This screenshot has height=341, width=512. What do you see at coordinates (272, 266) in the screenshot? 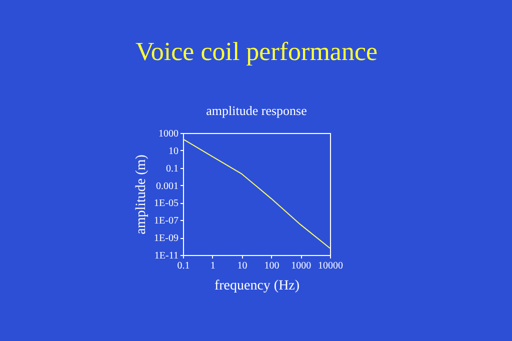
I see `x-tick-label: 100` at bounding box center [272, 266].